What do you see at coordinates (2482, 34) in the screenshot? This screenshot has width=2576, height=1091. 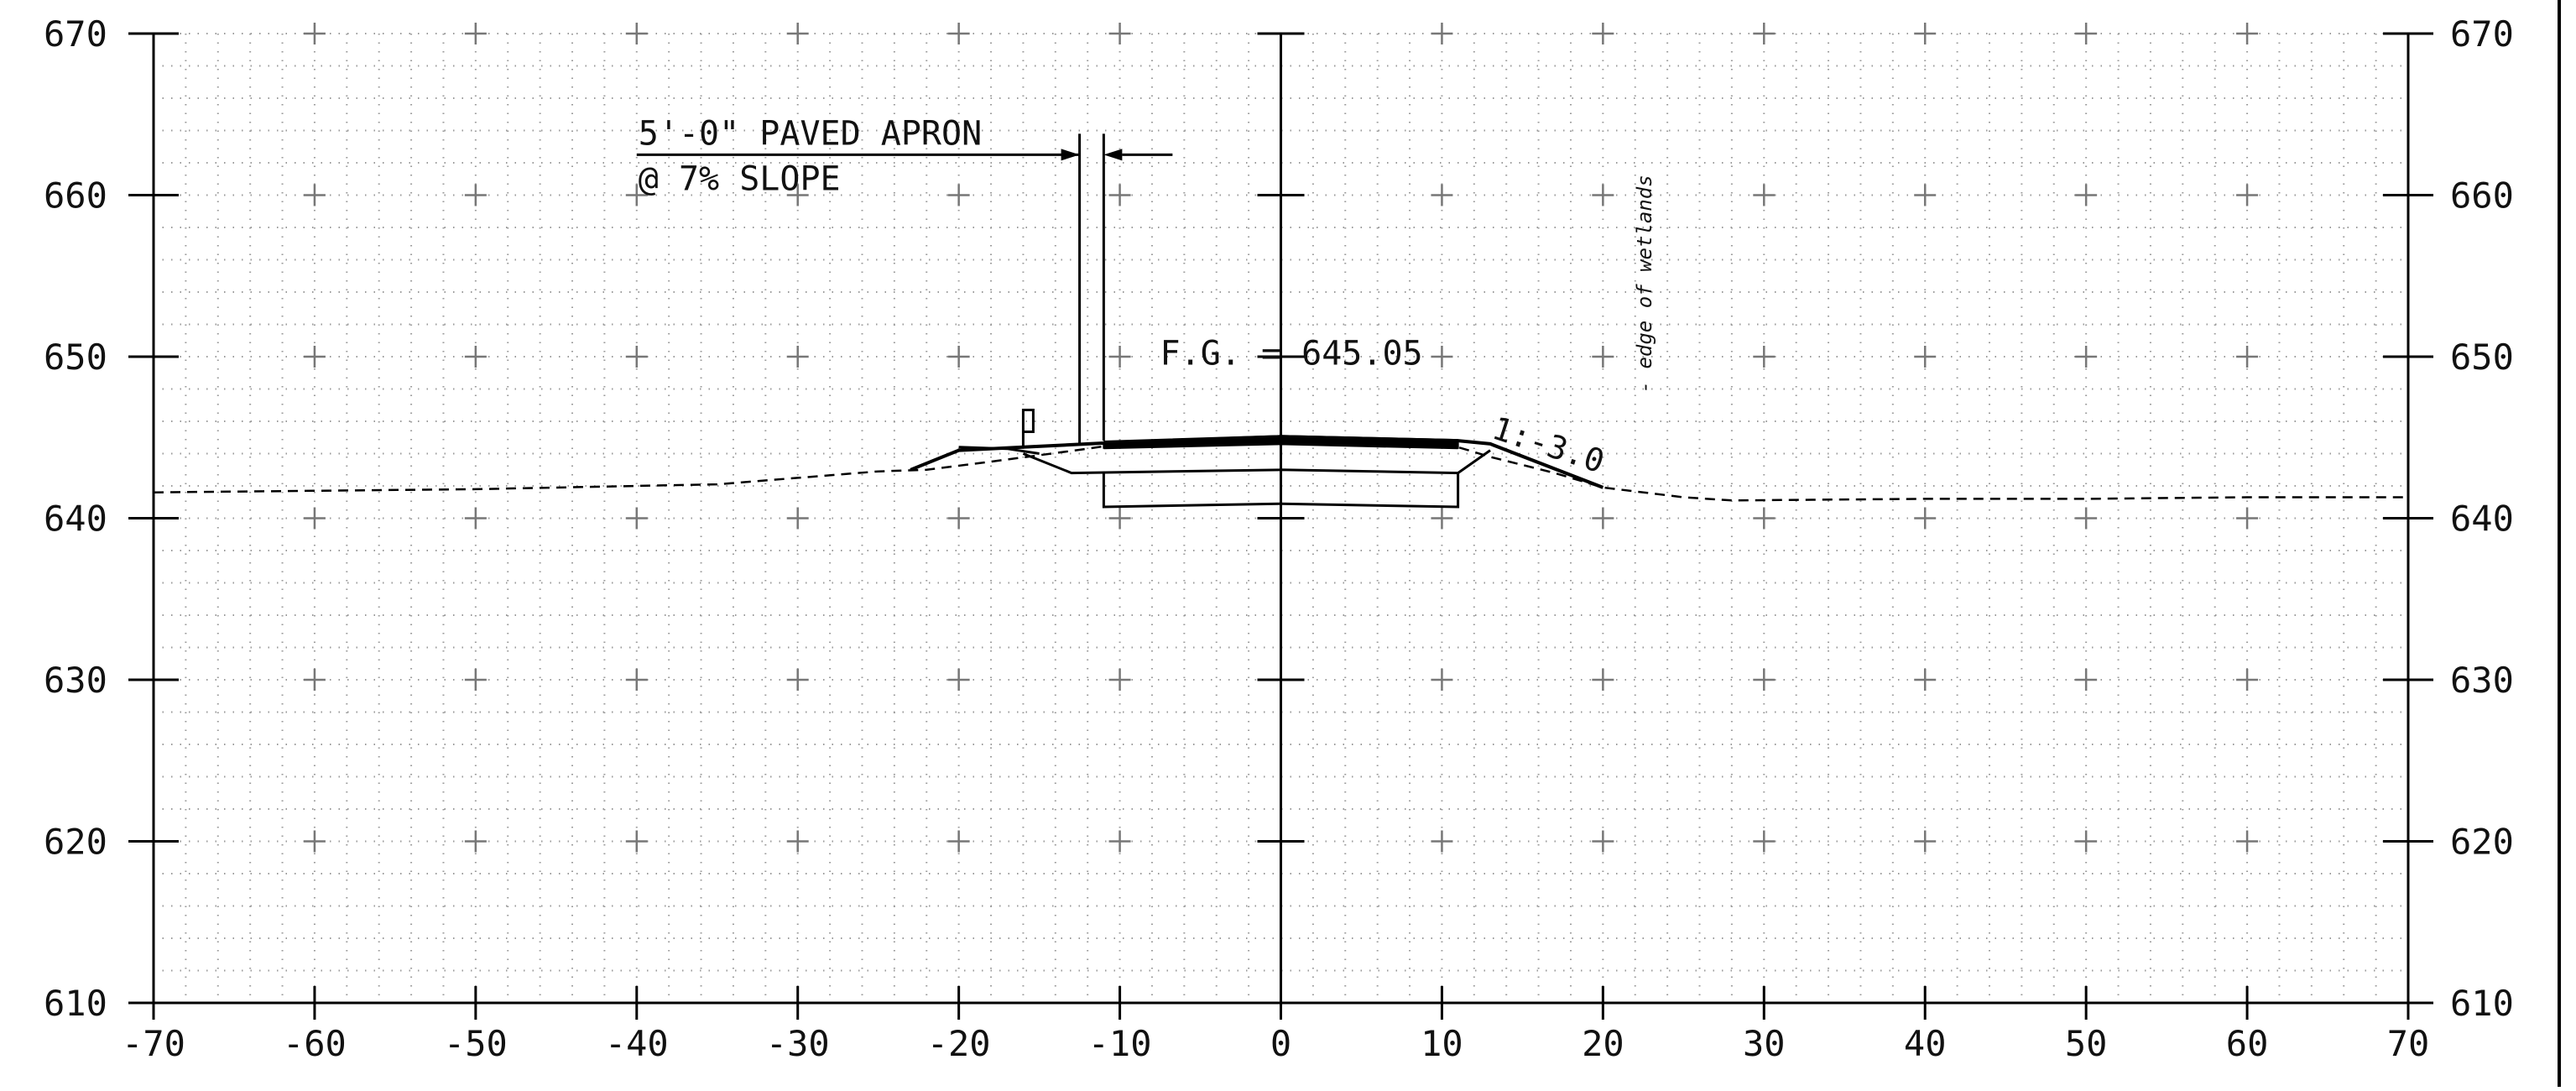 I see `y-tick-label-right: 670` at bounding box center [2482, 34].